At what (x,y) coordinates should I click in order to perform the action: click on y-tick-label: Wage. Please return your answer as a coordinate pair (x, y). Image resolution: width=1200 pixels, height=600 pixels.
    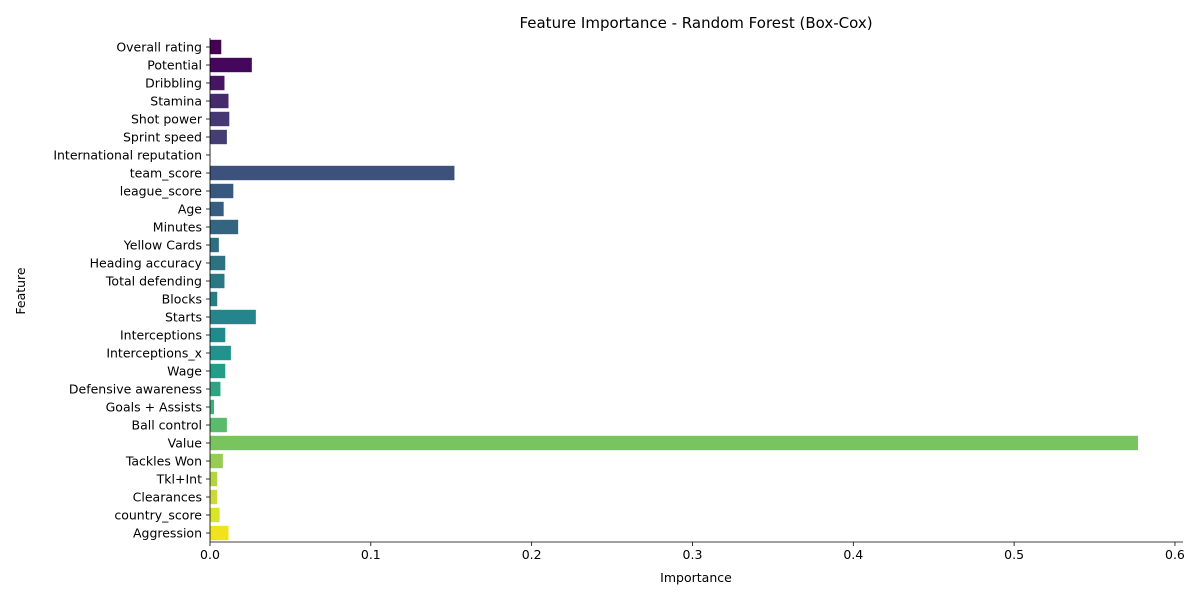
    Looking at the image, I should click on (184, 371).